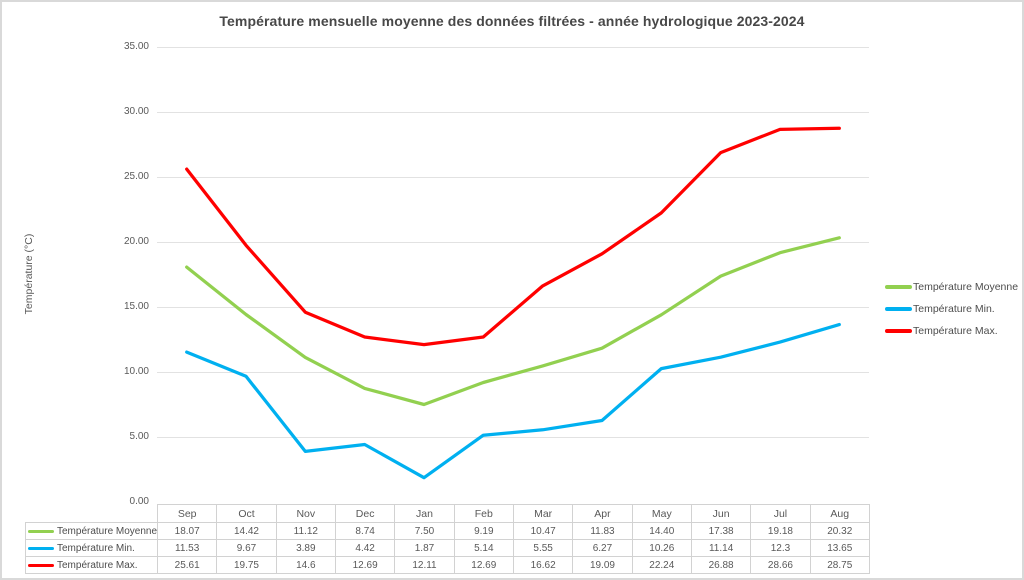 The image size is (1024, 580). What do you see at coordinates (721, 513) in the screenshot?
I see `month-header-cell: Jun` at bounding box center [721, 513].